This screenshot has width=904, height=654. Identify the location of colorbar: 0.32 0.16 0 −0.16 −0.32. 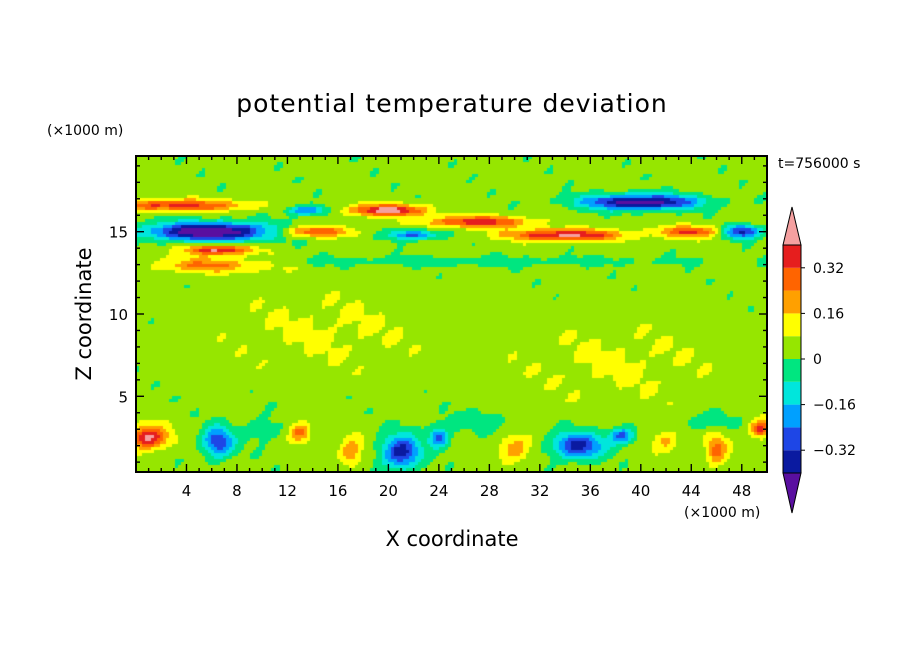
(819, 360).